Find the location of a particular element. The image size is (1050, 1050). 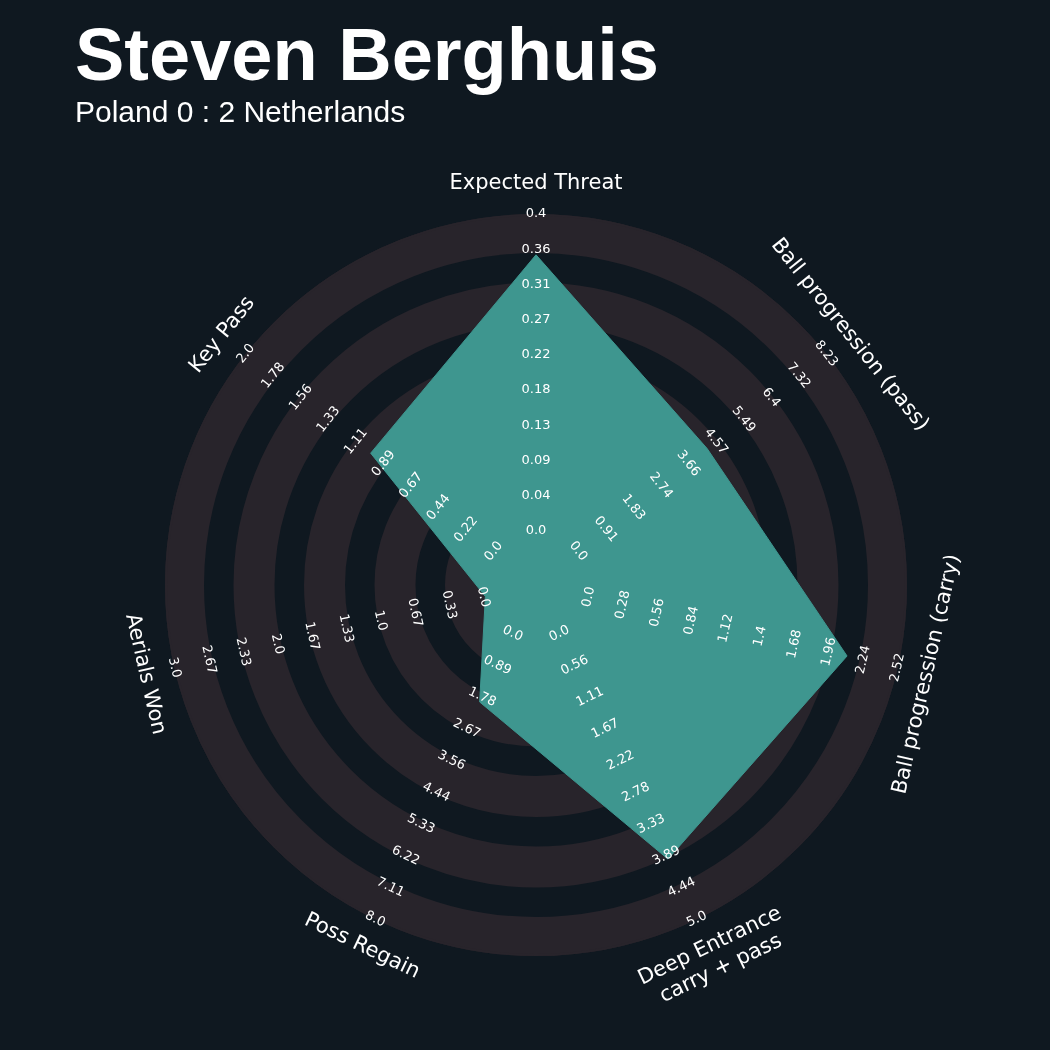

text: 0.18 is located at coordinates (536, 389).